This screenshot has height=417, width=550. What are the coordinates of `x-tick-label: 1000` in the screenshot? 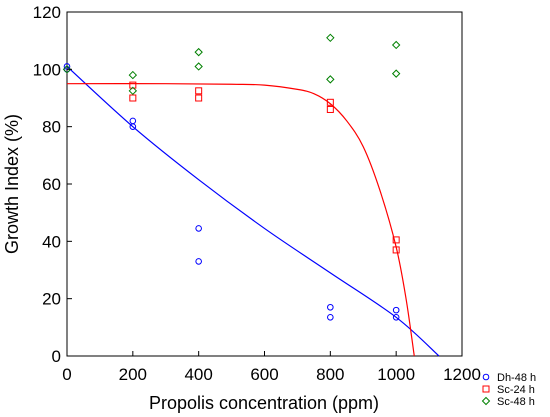 It's located at (396, 374).